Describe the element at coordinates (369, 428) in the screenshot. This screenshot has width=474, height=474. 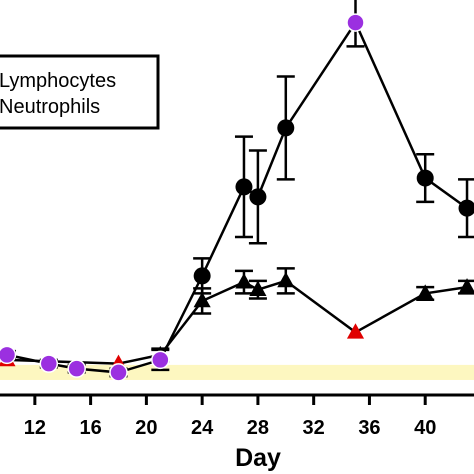
I see `x-tick-label: 36` at that location.